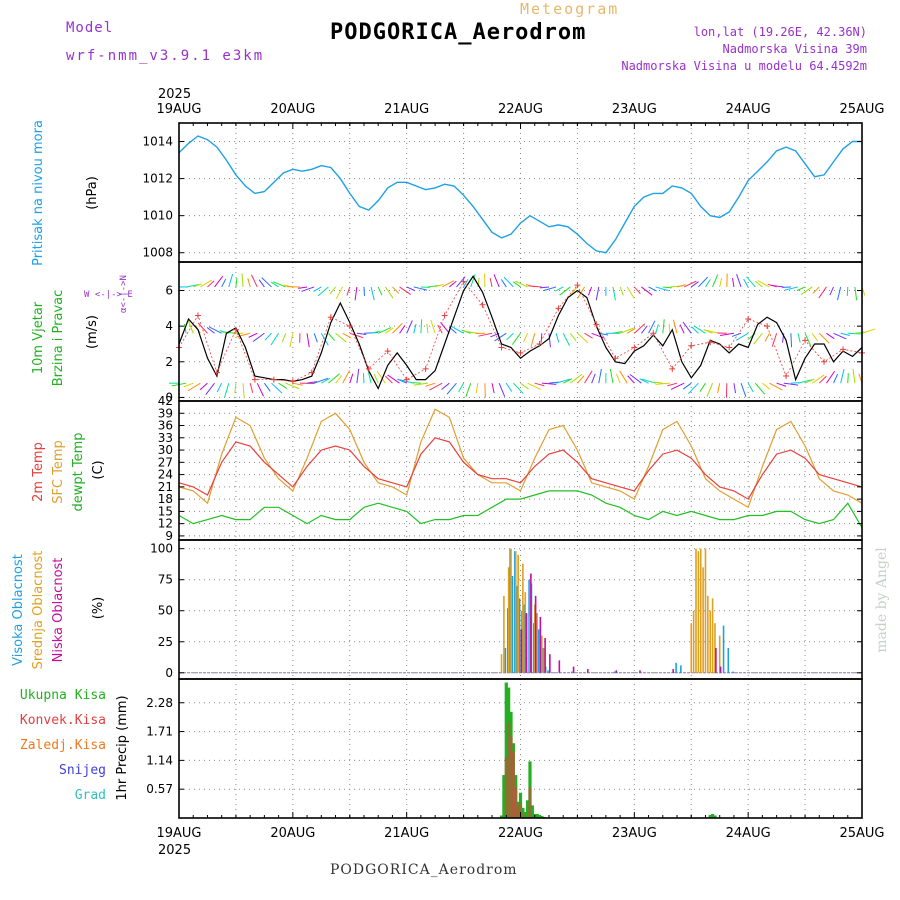 This screenshot has width=900, height=900. Describe the element at coordinates (98, 469) in the screenshot. I see `temp-unit: (C)` at that location.